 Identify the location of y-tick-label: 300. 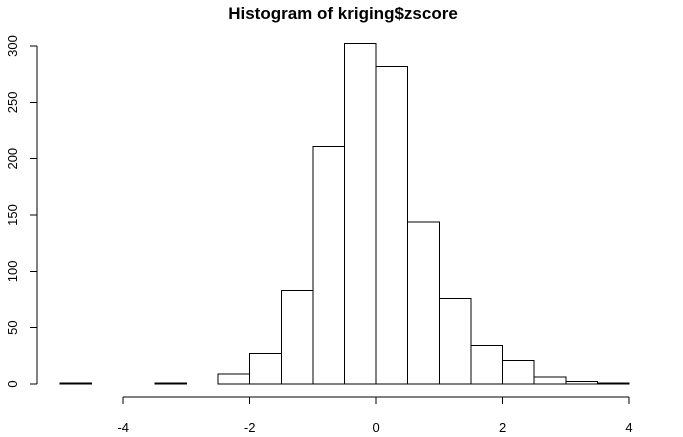
(12, 46).